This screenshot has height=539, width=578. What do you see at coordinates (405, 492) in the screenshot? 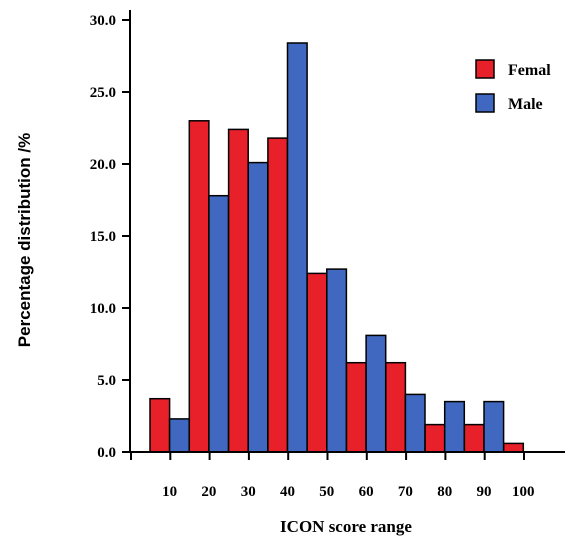
I see `x-tick-label: 70` at bounding box center [405, 492].